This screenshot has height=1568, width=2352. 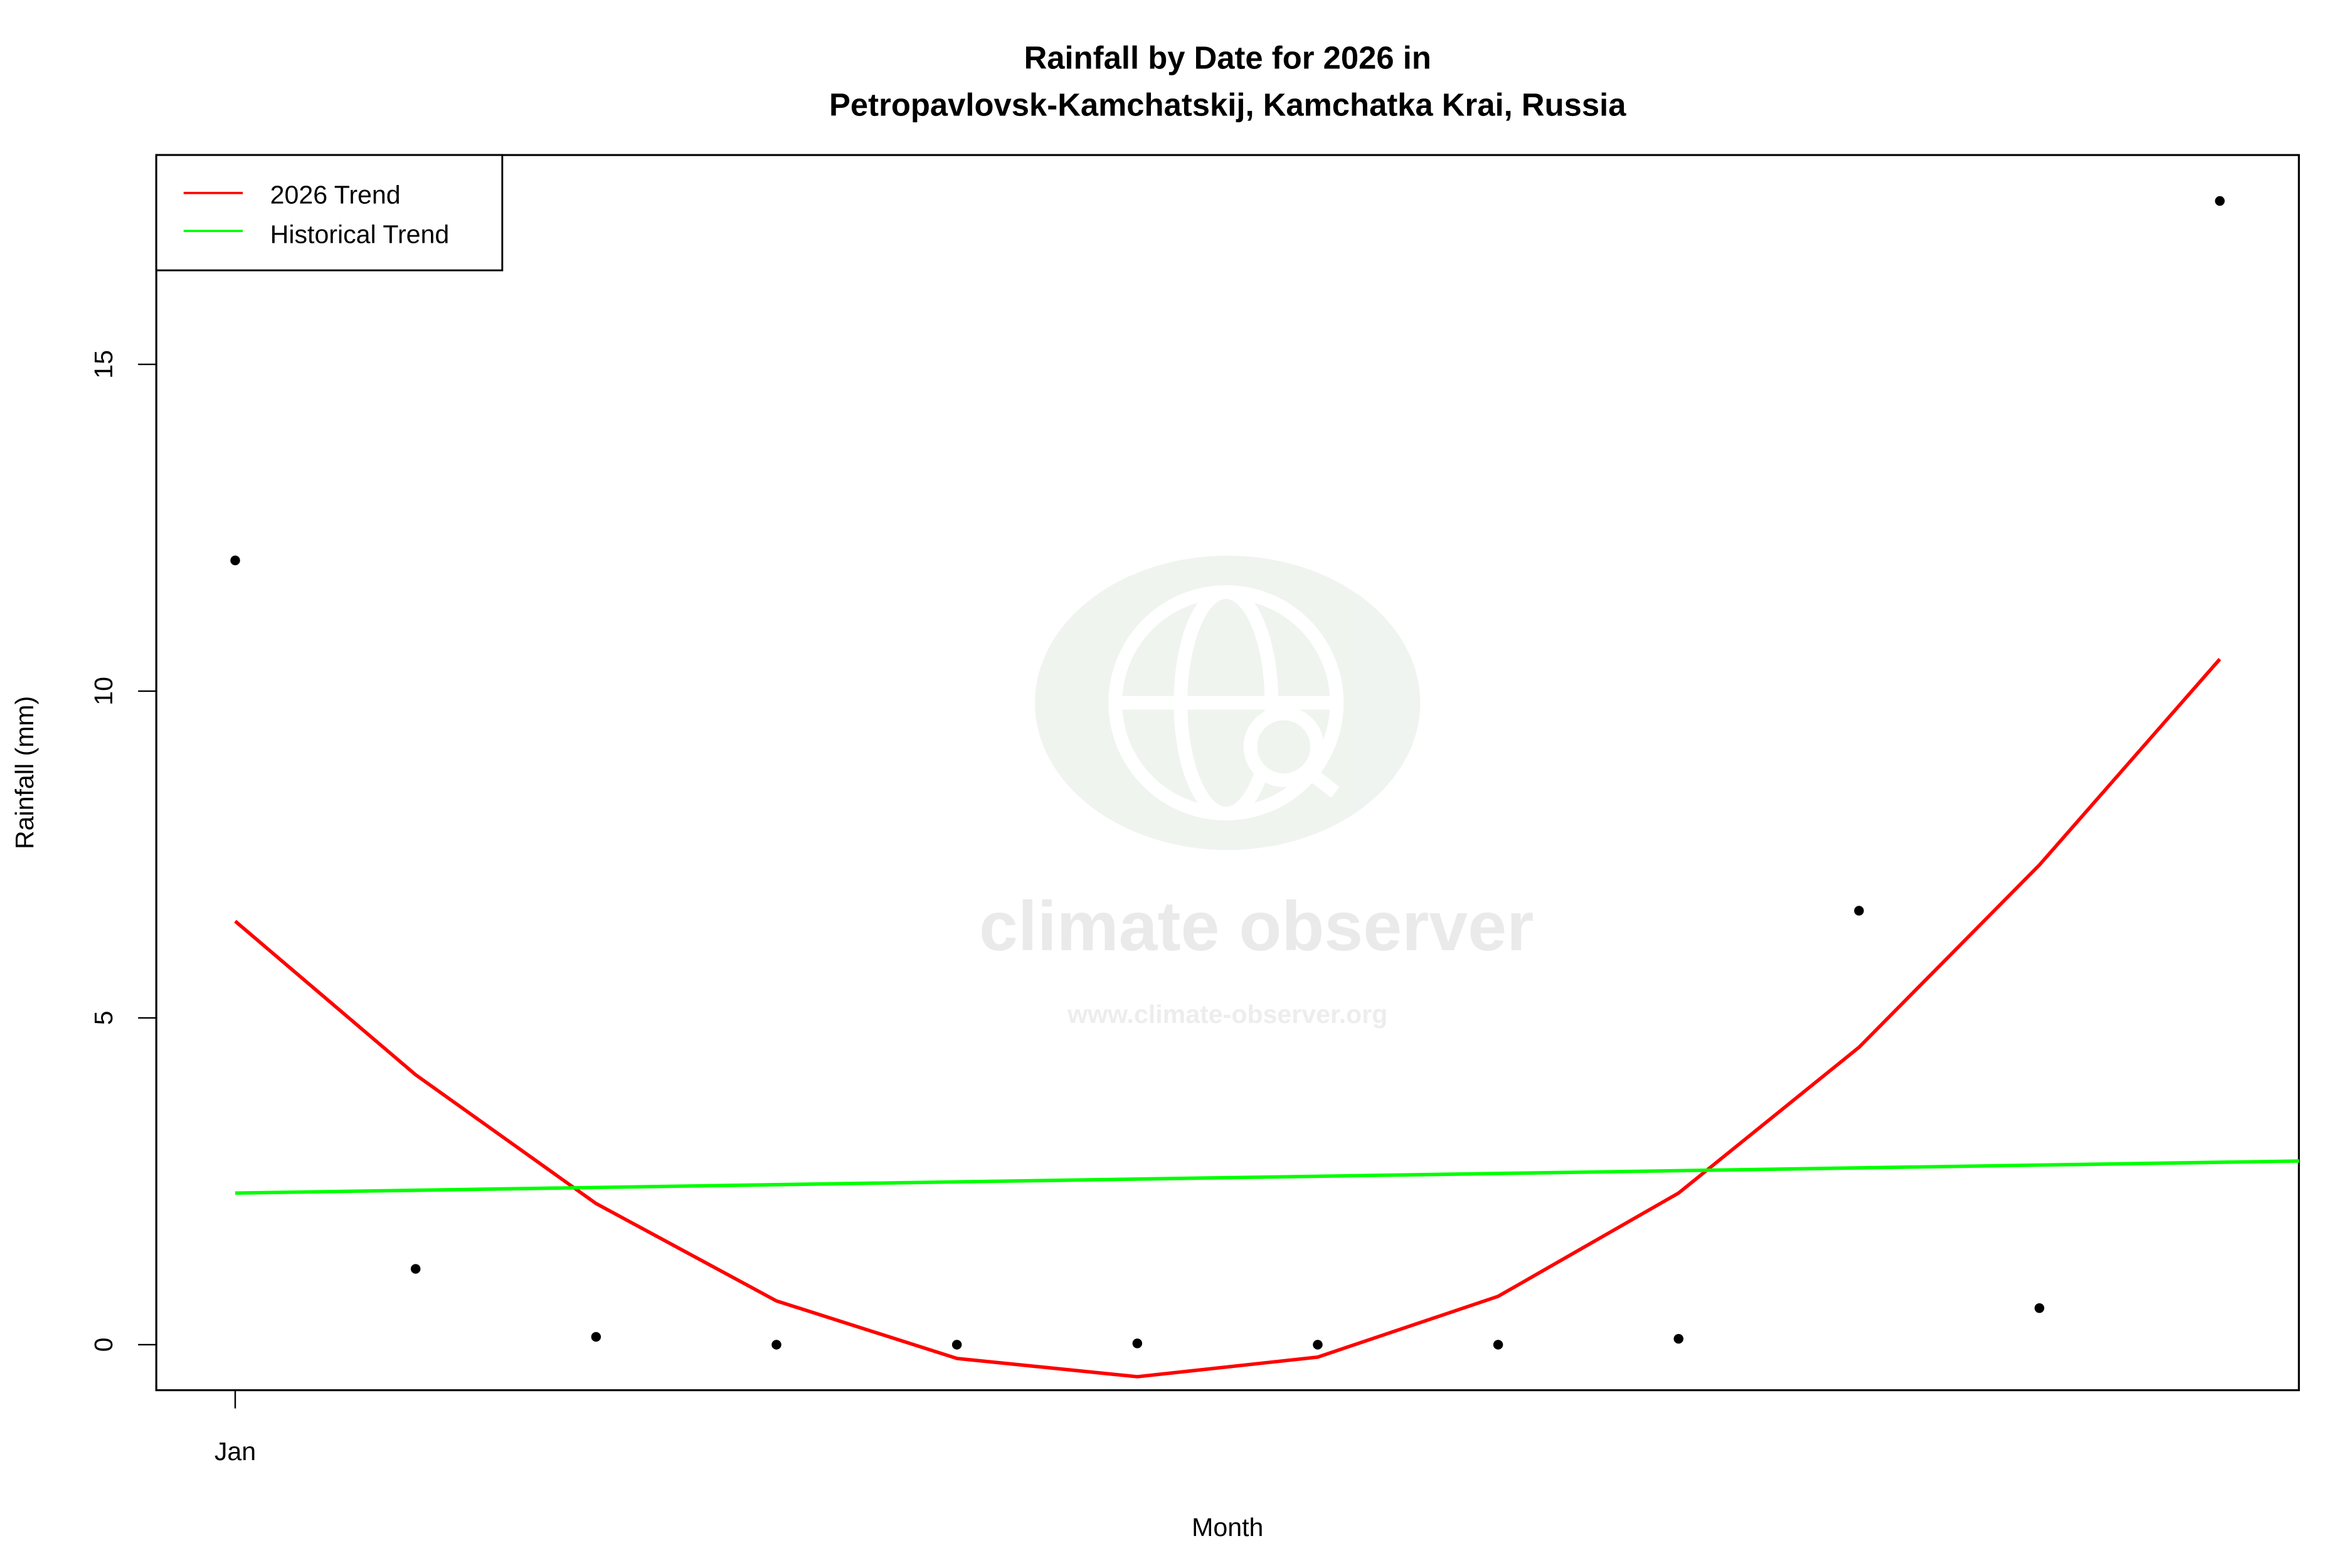 I want to click on legend-box, so click(x=330, y=213).